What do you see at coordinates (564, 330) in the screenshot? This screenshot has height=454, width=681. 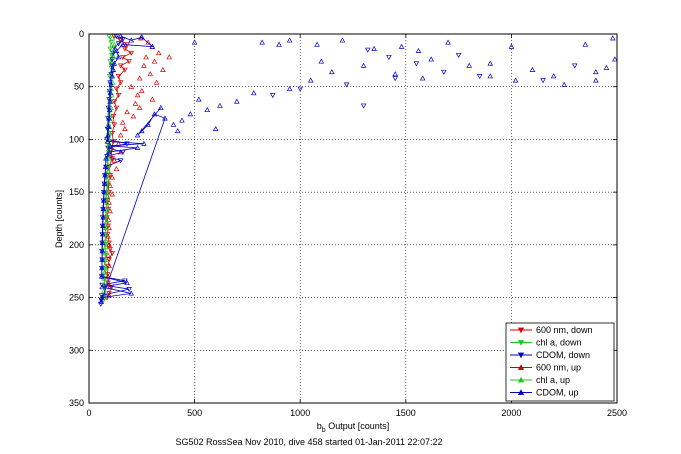 I see `legend-label: 600 nm, down` at bounding box center [564, 330].